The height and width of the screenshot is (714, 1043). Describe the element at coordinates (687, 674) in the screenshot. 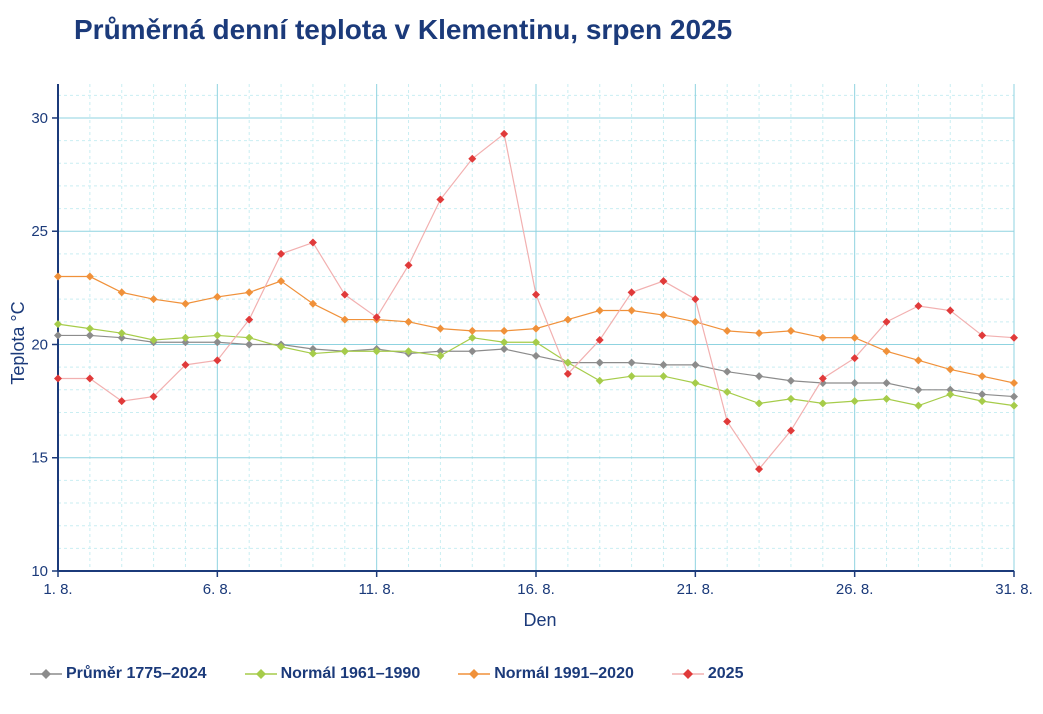

I see `legend-marker-y2025` at that location.